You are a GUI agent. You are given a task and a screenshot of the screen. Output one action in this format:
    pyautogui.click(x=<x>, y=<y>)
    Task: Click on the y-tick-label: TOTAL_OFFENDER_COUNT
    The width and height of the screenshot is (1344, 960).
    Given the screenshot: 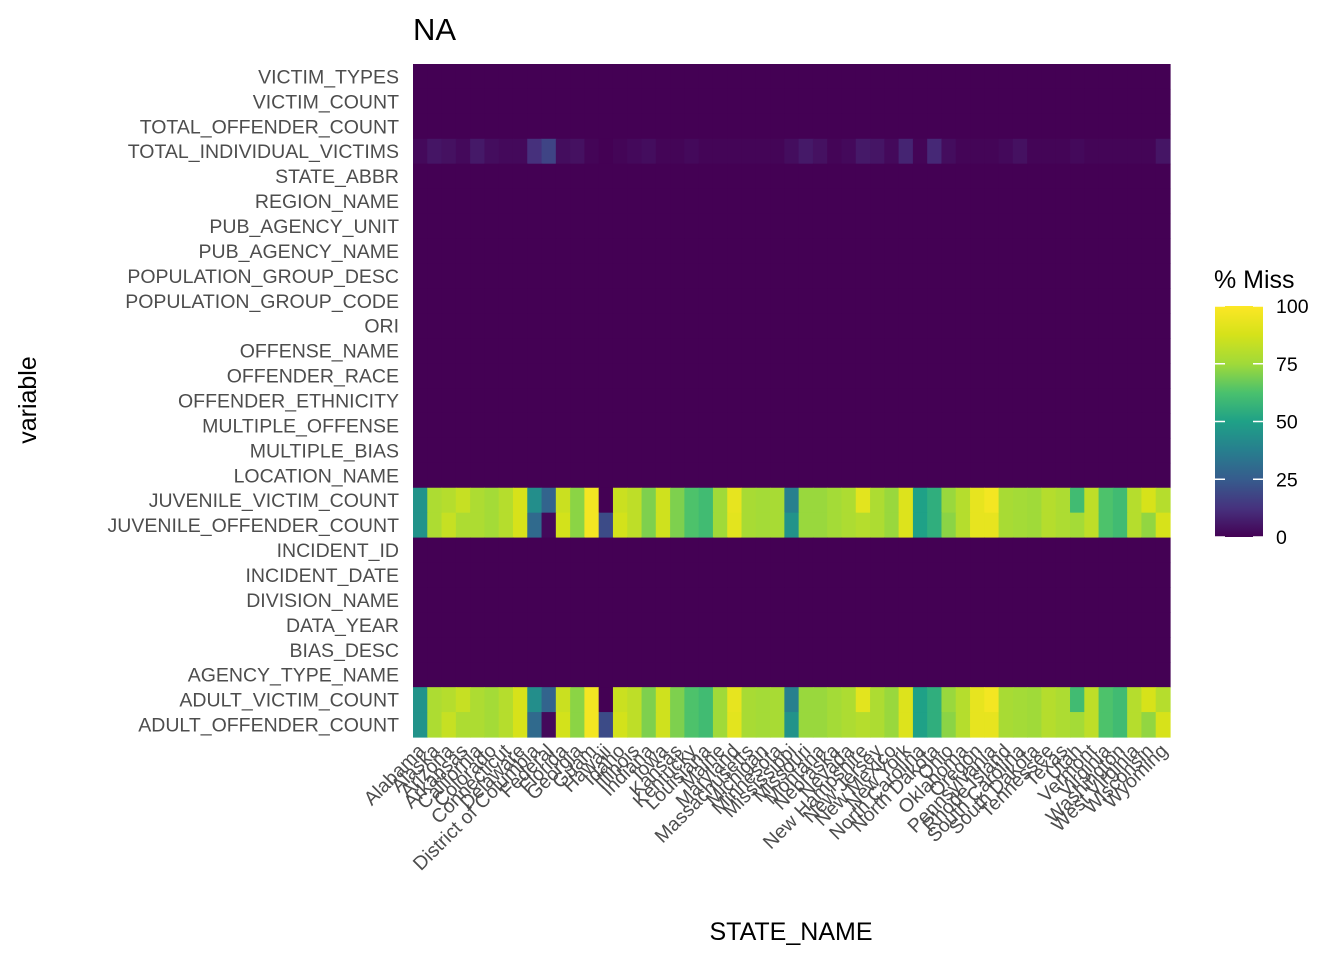 What is the action you would take?
    pyautogui.click(x=269, y=127)
    